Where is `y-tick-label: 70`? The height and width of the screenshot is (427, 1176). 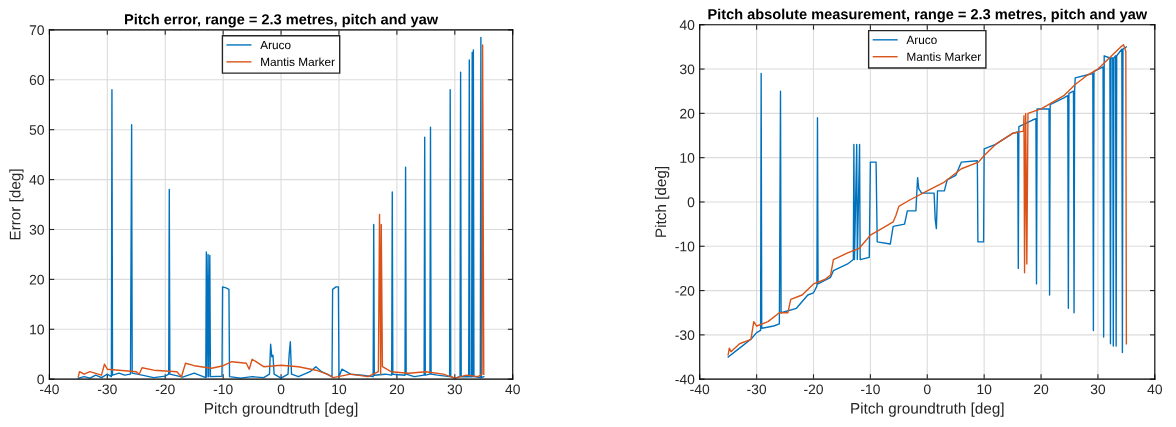
y-tick-label: 70 is located at coordinates (36, 30).